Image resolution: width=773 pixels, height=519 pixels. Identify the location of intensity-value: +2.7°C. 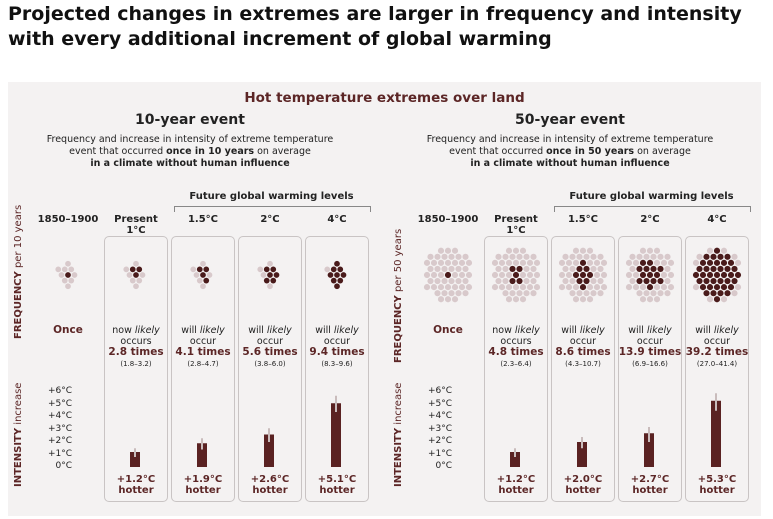
(650, 479).